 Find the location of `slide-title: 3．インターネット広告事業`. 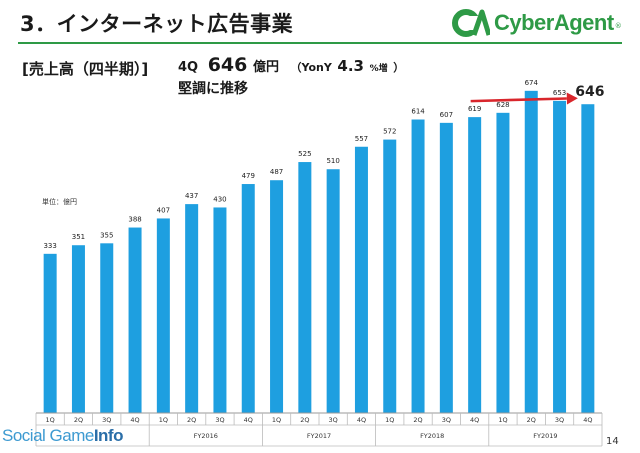

slide-title: 3．インターネット広告事業 is located at coordinates (157, 24).